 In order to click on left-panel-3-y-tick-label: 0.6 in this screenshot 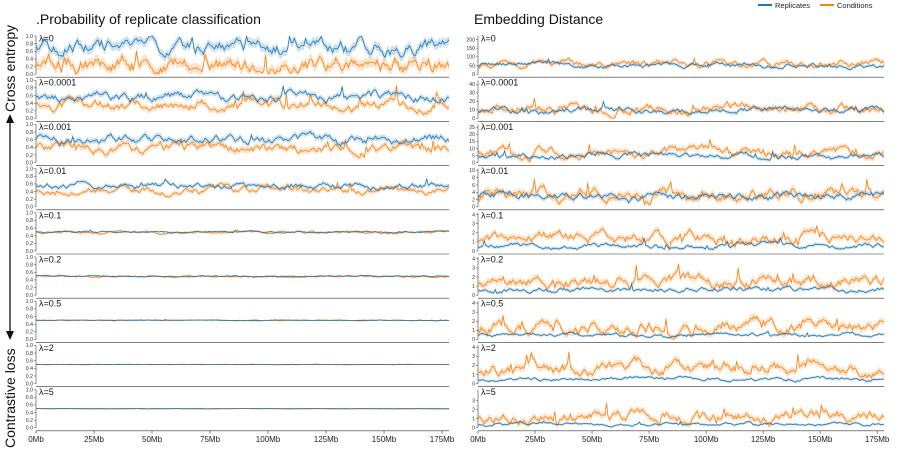, I will do `click(29, 185)`.